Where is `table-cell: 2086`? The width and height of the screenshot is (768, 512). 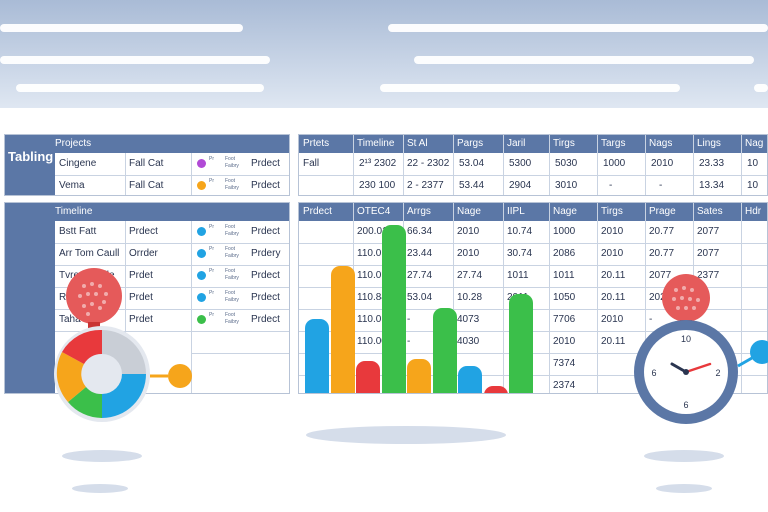 table-cell: 2086 is located at coordinates (564, 253).